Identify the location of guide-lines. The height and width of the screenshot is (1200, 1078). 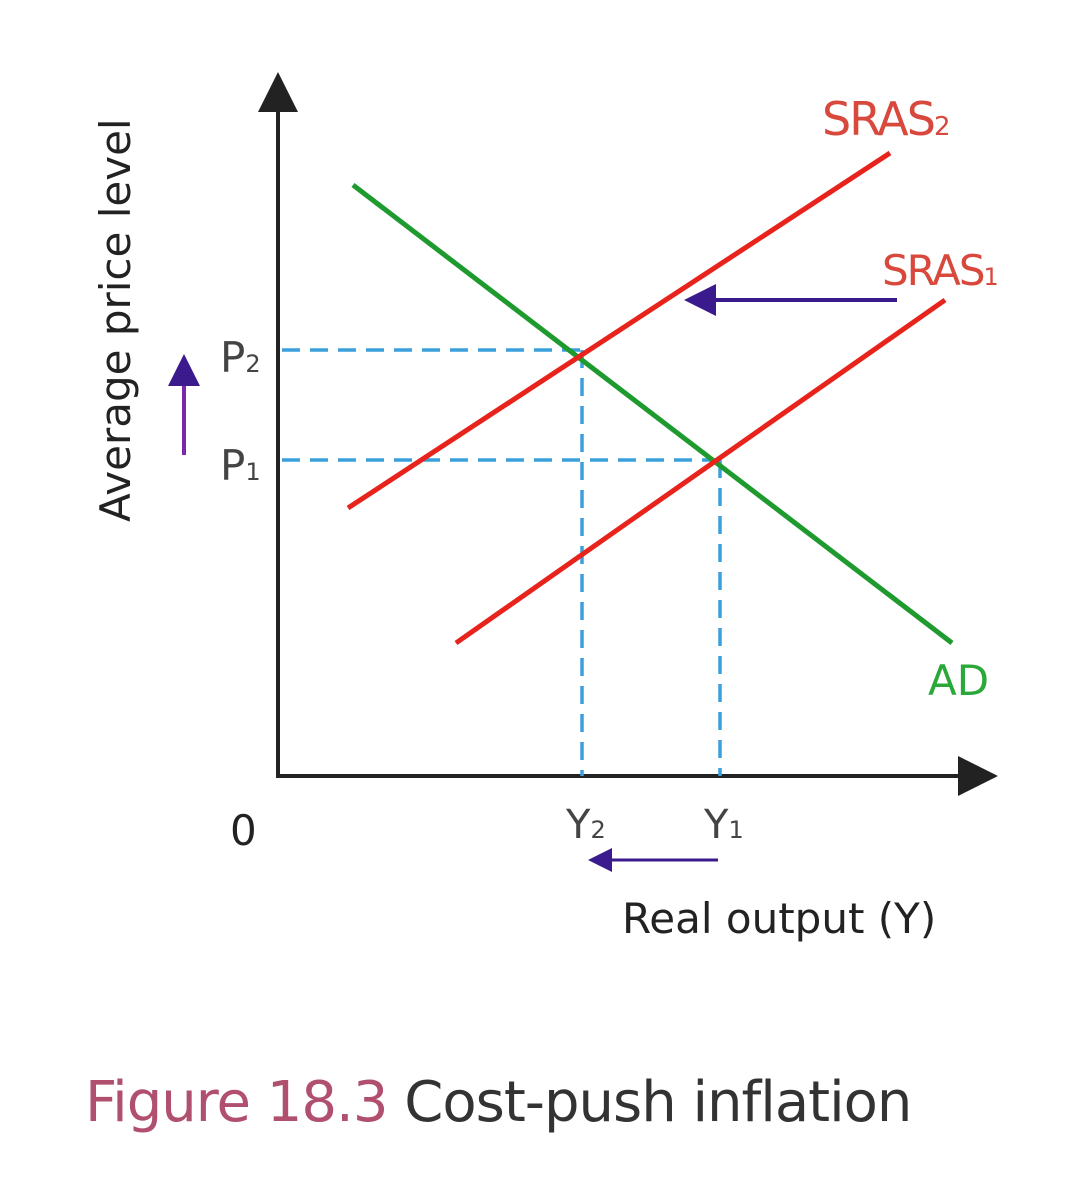
(502, 562).